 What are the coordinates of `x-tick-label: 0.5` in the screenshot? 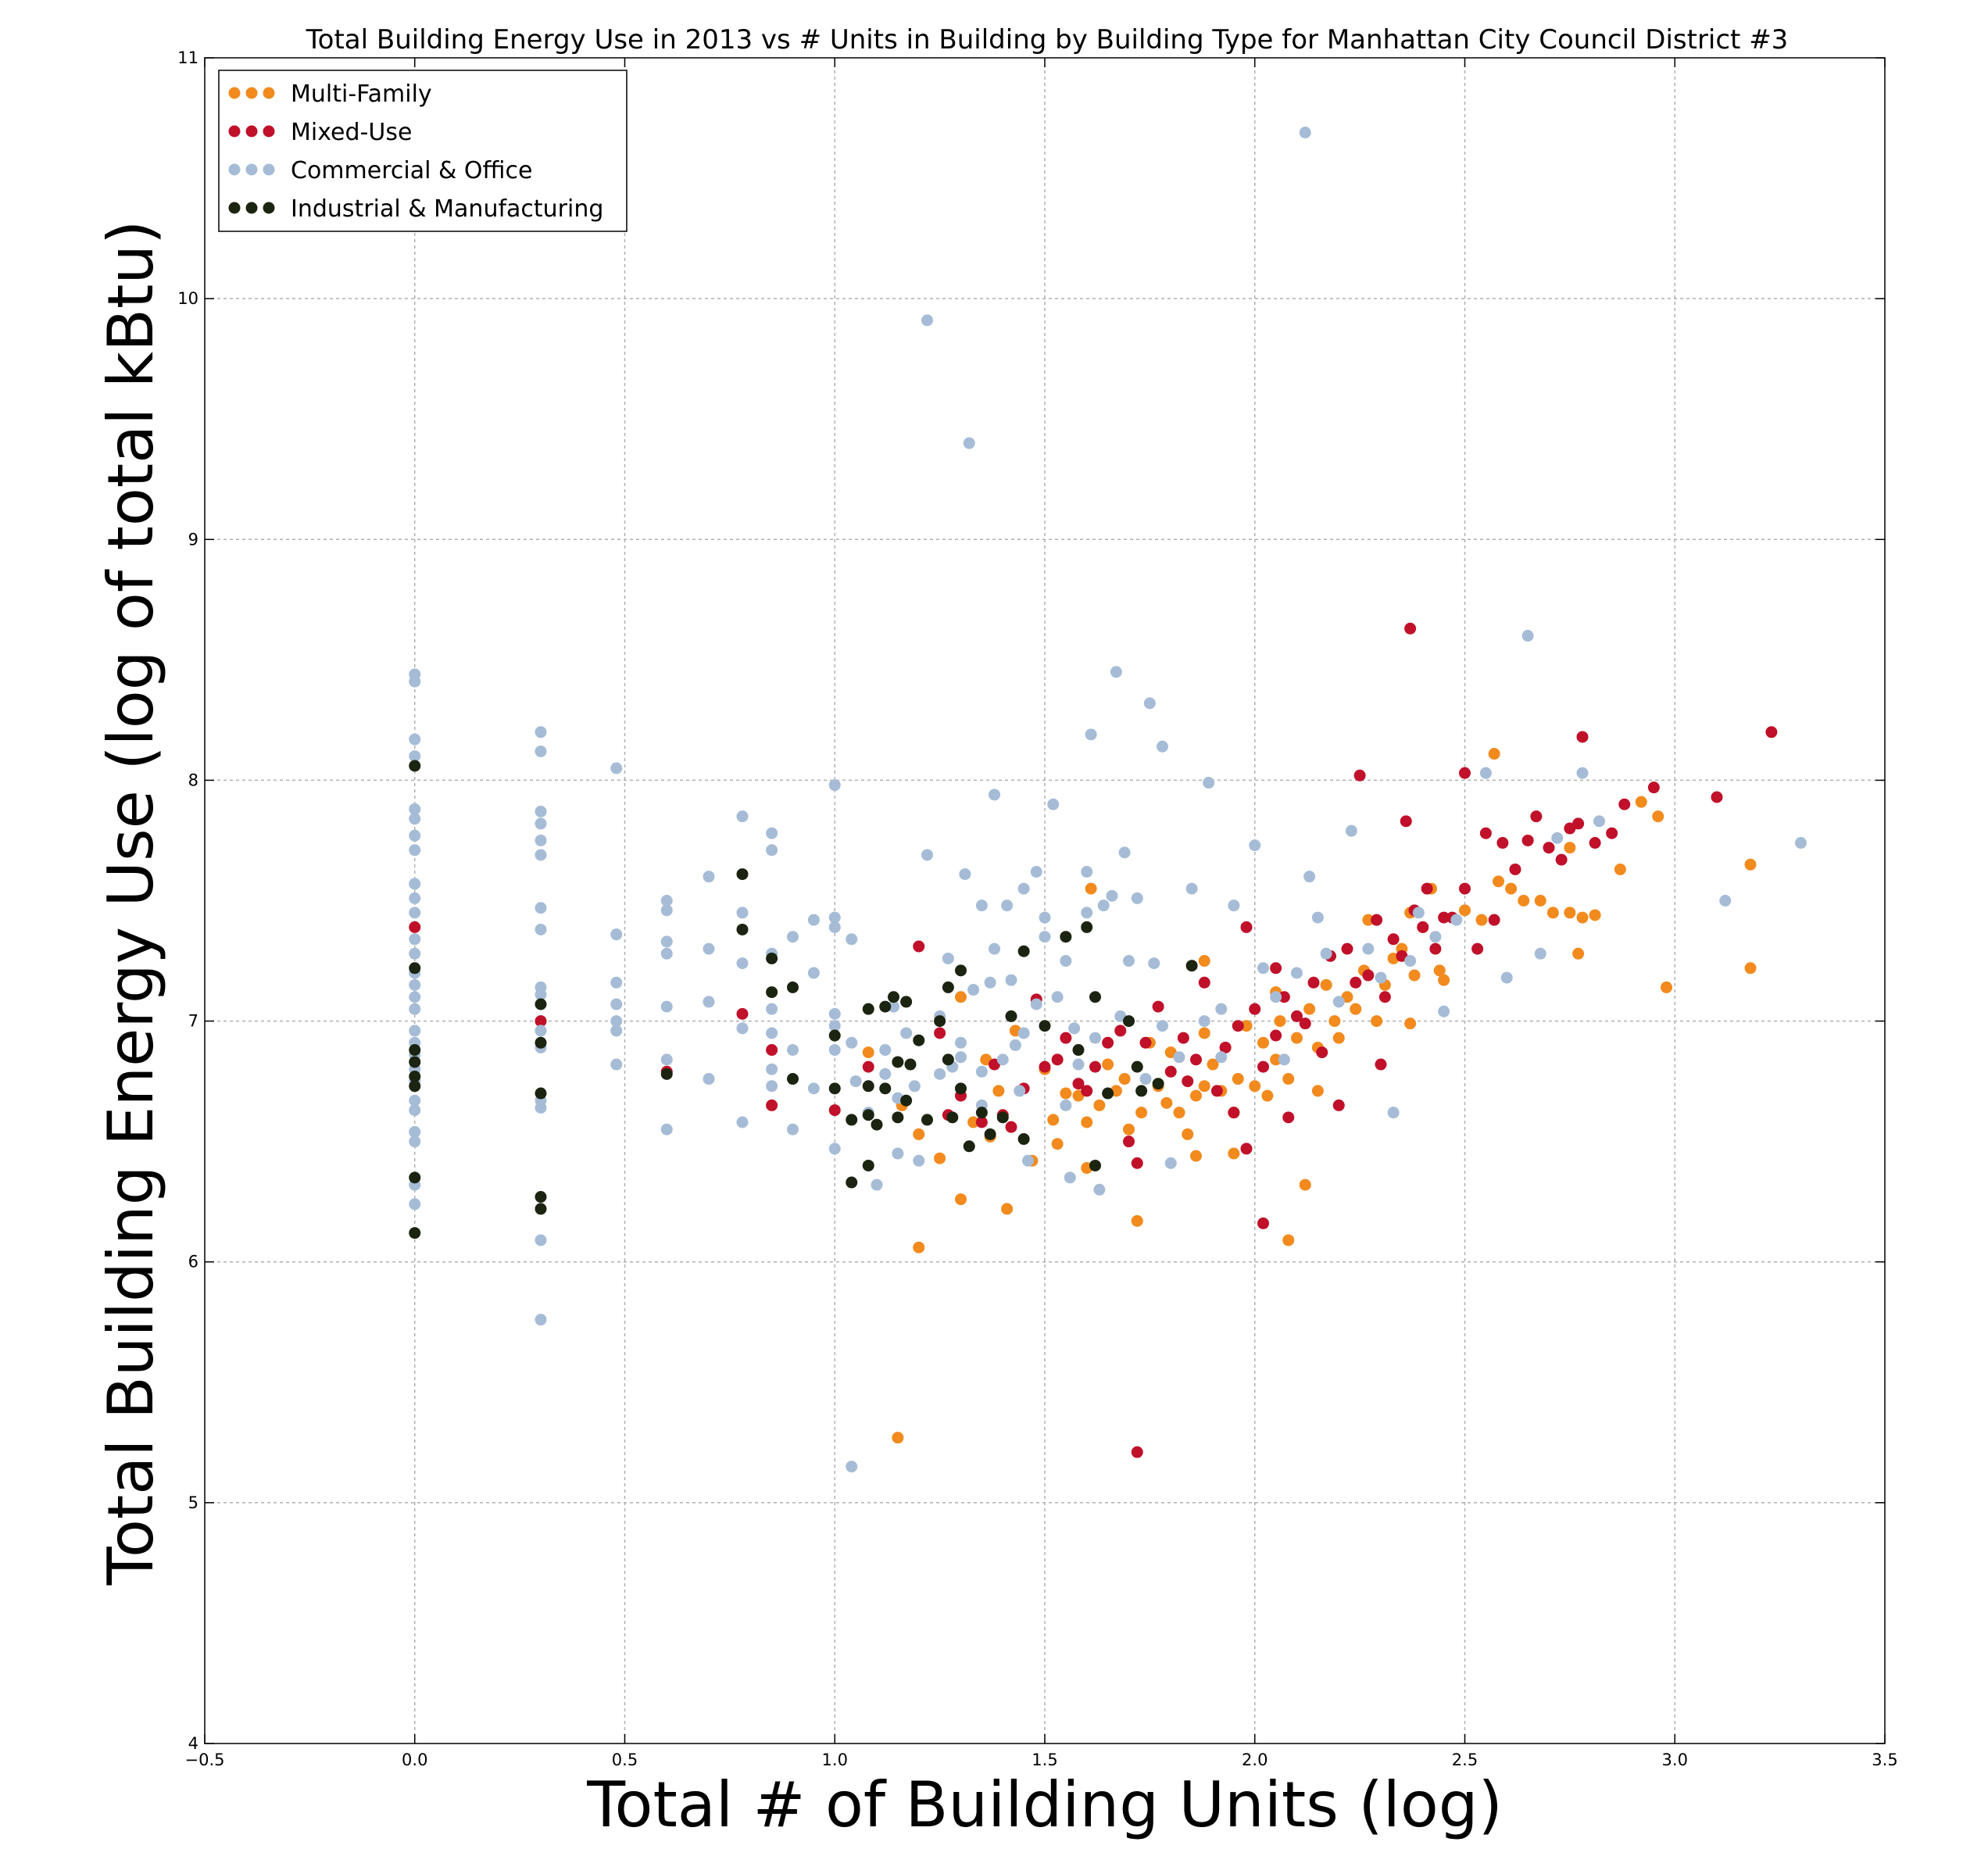 It's located at (625, 1760).